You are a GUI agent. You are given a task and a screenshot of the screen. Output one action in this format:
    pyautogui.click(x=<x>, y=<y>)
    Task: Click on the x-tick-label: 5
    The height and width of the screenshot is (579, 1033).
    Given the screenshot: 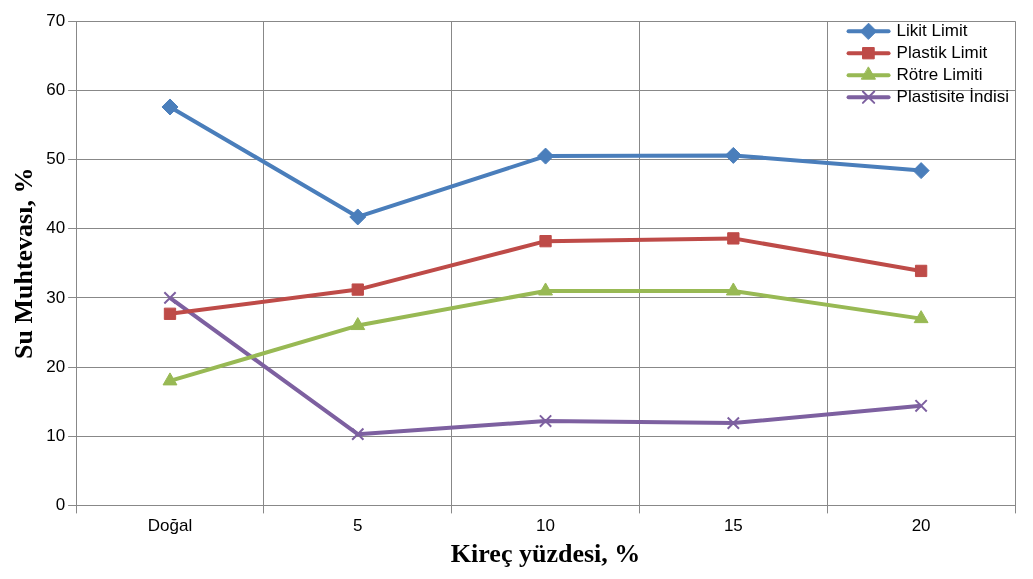 What is the action you would take?
    pyautogui.click(x=358, y=526)
    